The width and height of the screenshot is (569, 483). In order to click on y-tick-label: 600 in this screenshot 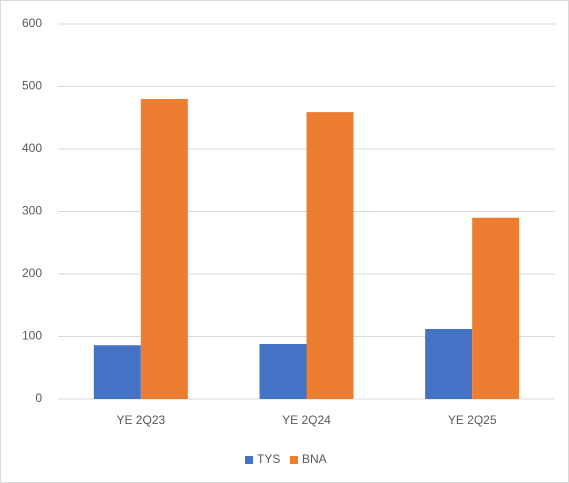, I will do `click(32, 23)`.